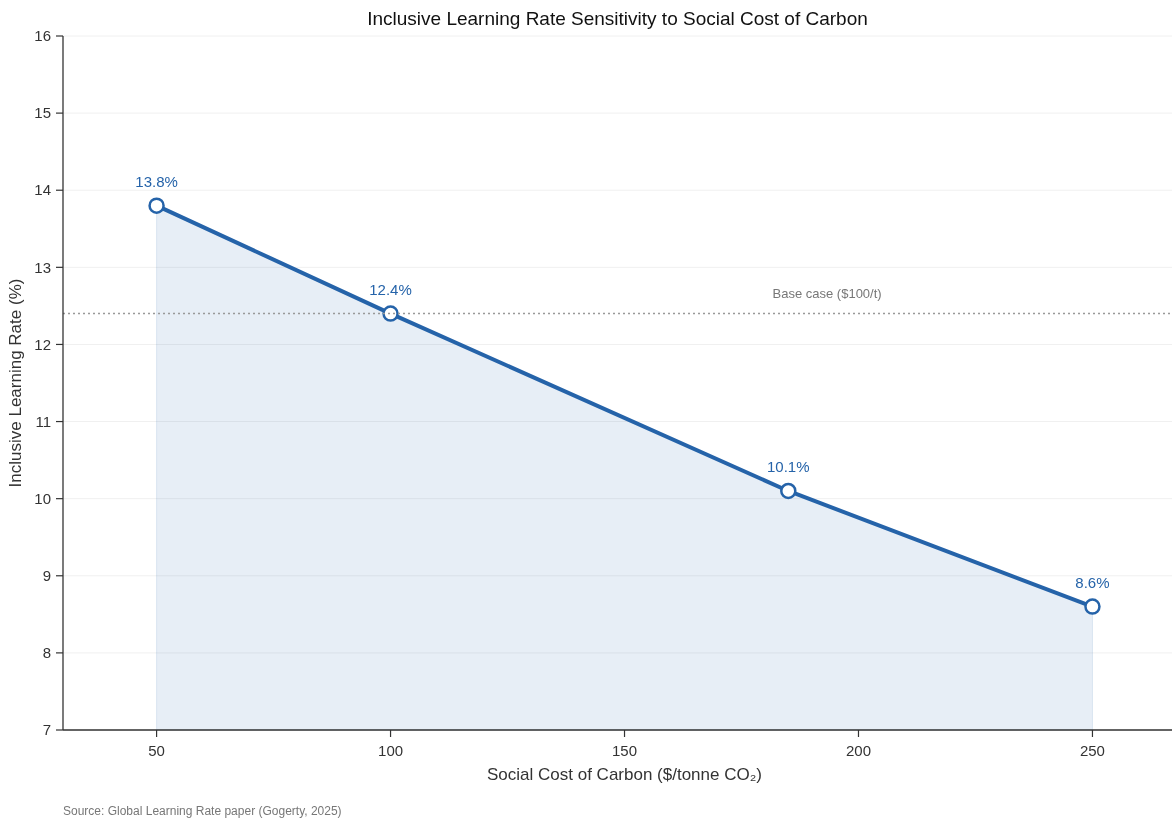 The image size is (1172, 824). What do you see at coordinates (42, 190) in the screenshot?
I see `y-tick-label: 14` at bounding box center [42, 190].